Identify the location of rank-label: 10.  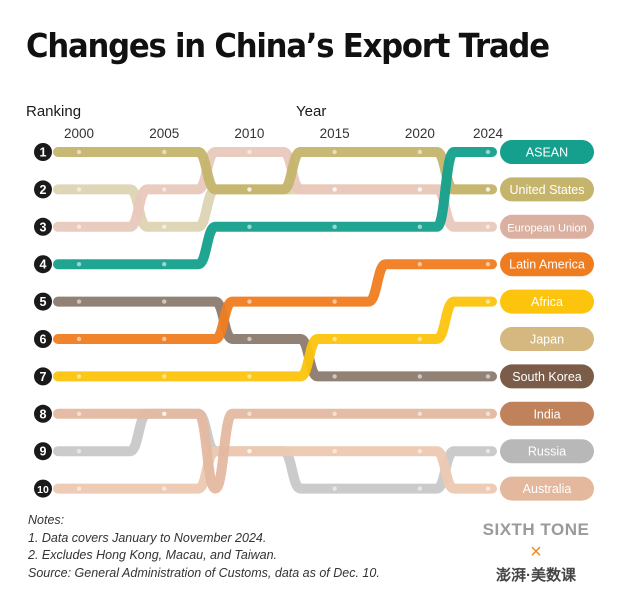
(43, 490).